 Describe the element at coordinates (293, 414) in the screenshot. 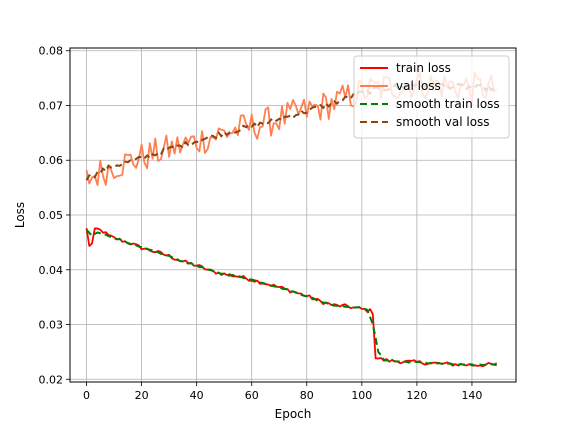

I see `x-axis-label: Epoch` at that location.